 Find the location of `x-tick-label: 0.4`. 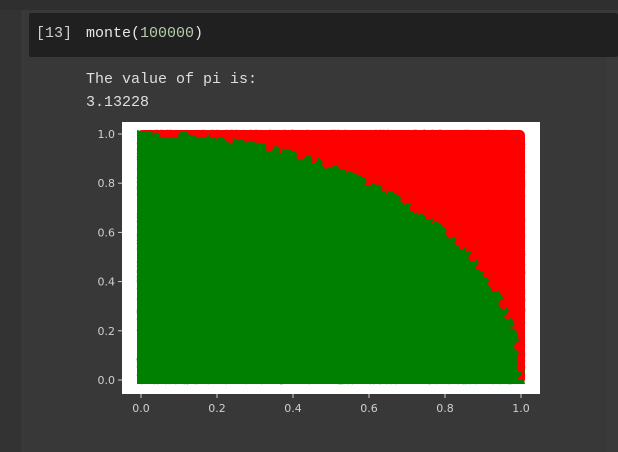

x-tick-label: 0.4 is located at coordinates (293, 408).